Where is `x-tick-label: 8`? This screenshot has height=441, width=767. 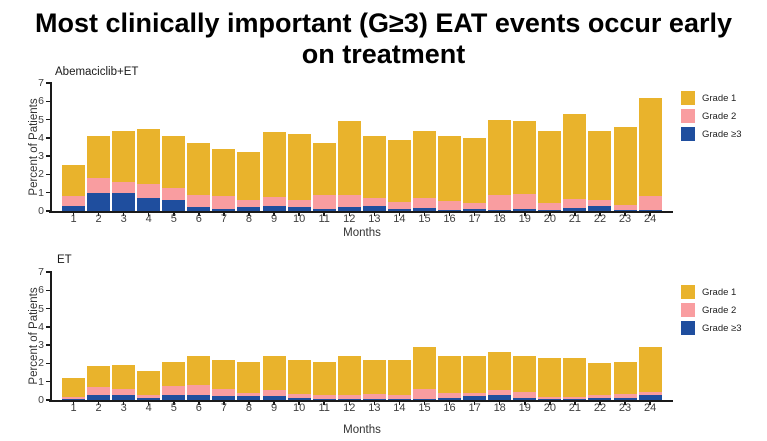 x-tick-label: 8 is located at coordinates (249, 408).